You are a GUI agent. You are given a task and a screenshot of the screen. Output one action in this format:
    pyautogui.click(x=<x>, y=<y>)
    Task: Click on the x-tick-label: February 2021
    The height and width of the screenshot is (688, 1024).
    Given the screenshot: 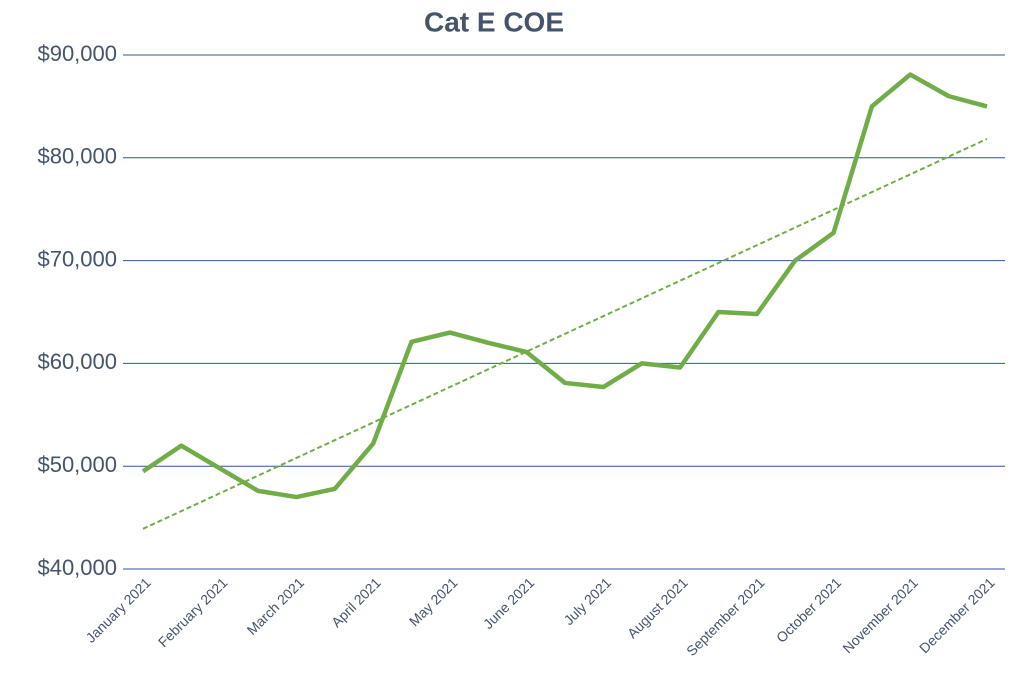 What is the action you would take?
    pyautogui.click(x=193, y=612)
    